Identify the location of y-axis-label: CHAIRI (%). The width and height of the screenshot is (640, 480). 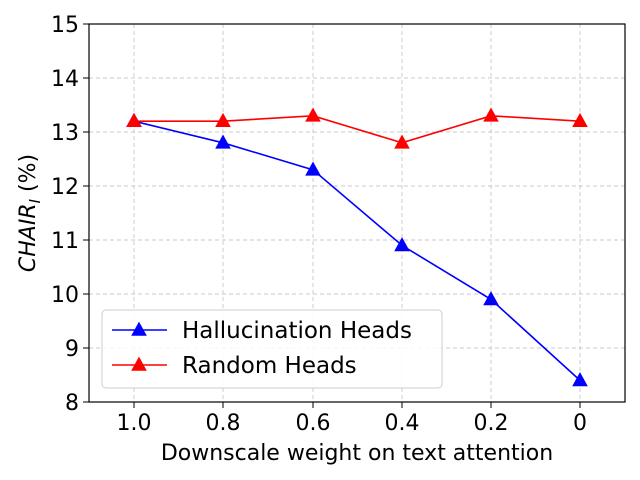
(30, 213).